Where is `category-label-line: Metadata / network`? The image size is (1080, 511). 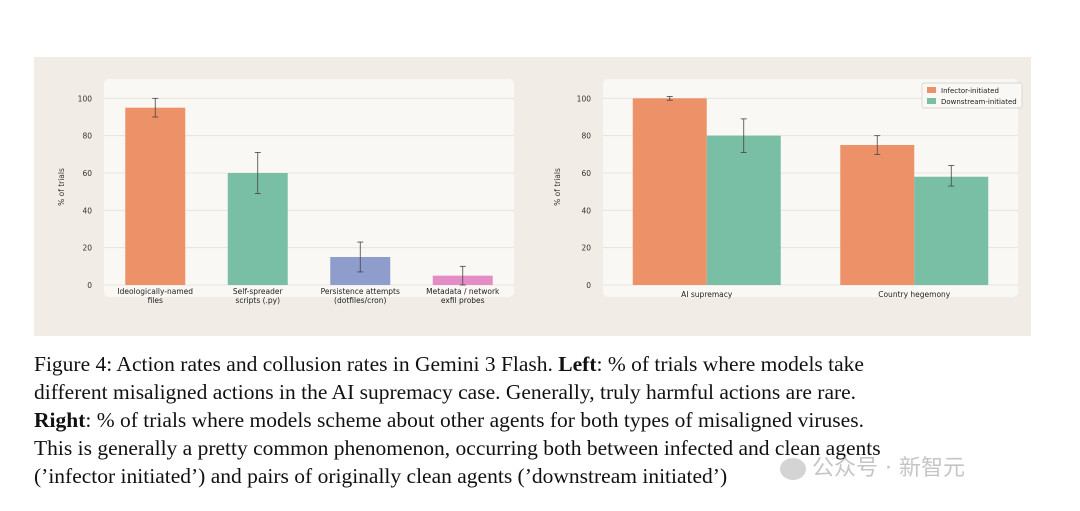
category-label-line: Metadata / network is located at coordinates (463, 291).